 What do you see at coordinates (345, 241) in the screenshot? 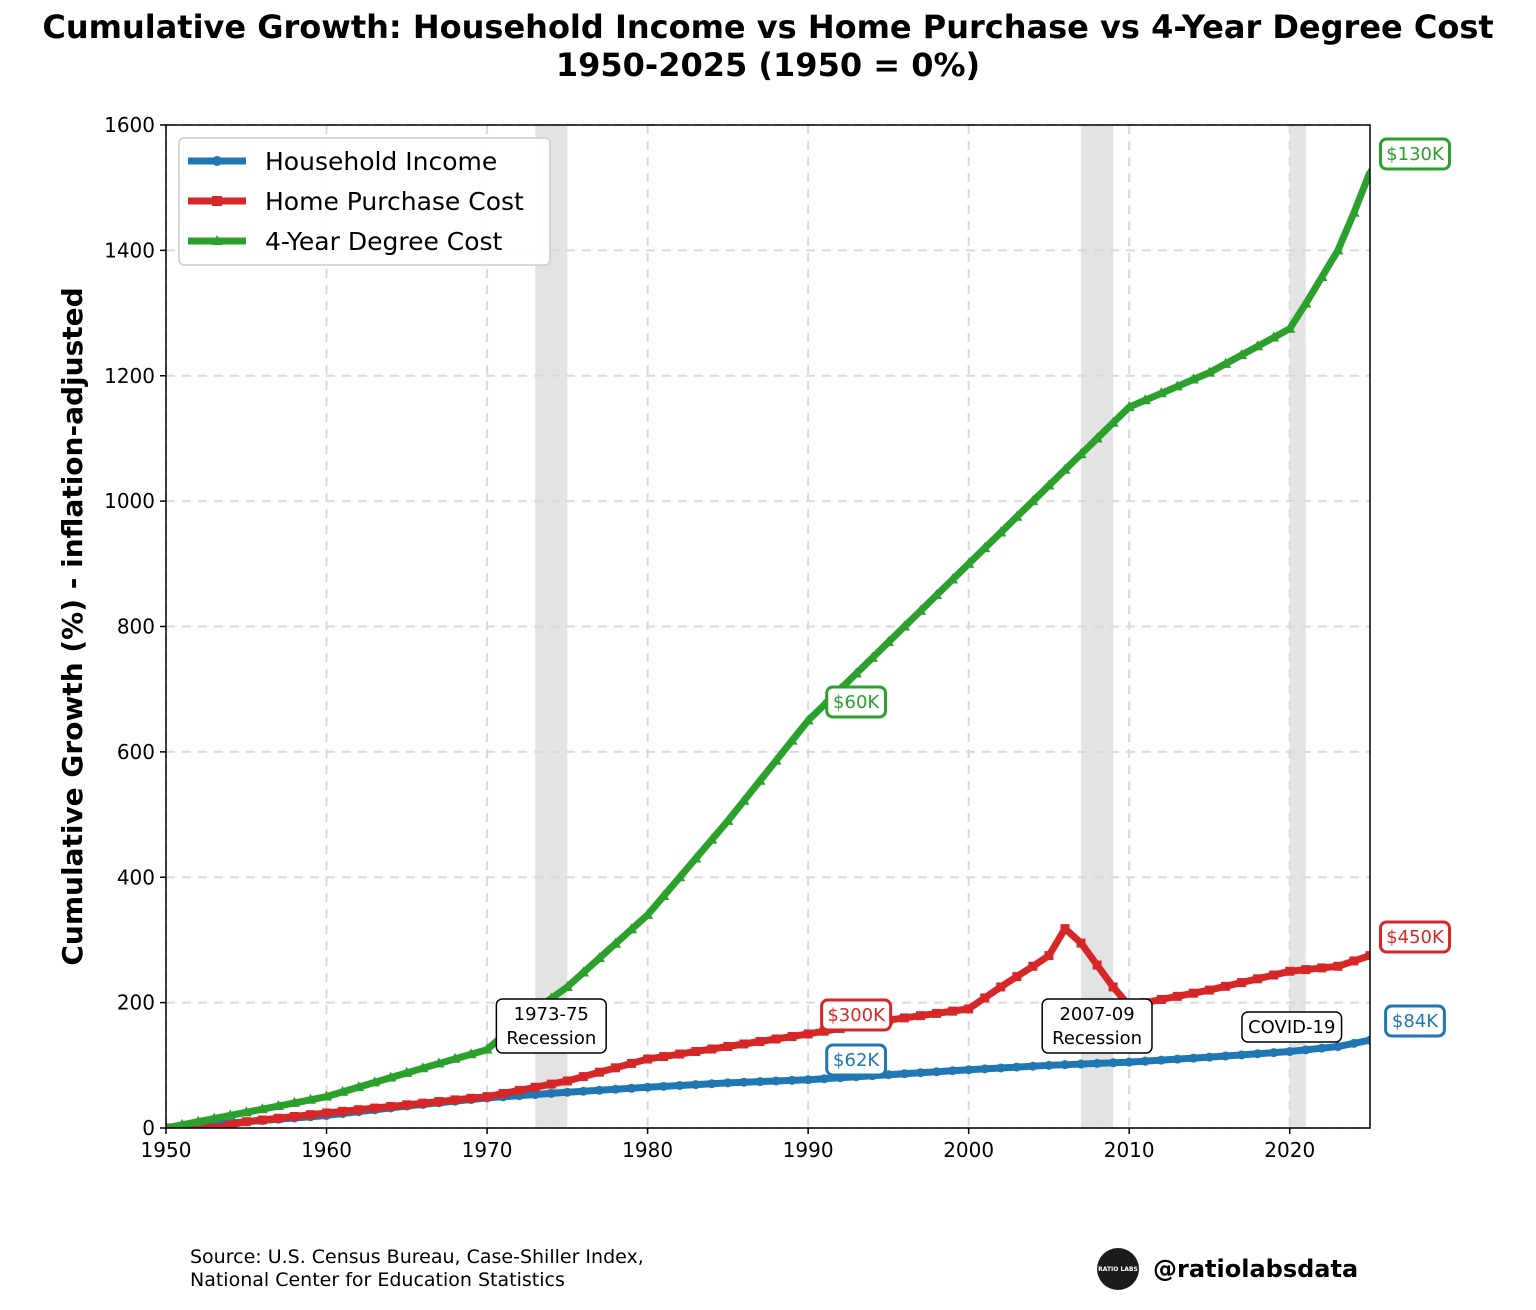
I see `legend-item: 4-Year Degree Cost` at bounding box center [345, 241].